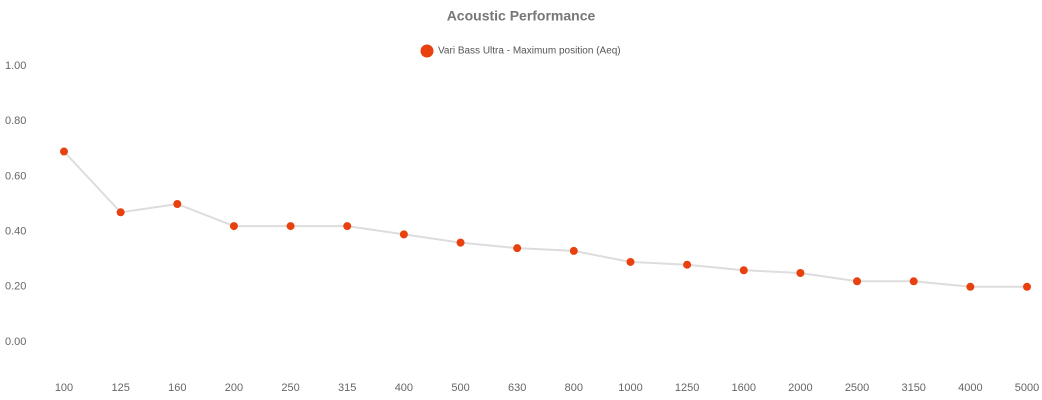 This screenshot has width=1042, height=400. Describe the element at coordinates (460, 388) in the screenshot. I see `x-tick-label: 500` at that location.